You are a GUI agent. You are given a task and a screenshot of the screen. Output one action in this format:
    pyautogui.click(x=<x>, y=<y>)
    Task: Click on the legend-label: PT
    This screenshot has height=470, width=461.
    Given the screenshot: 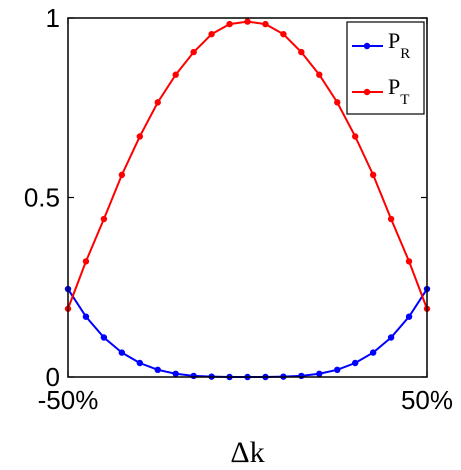 What is the action you would take?
    pyautogui.click(x=398, y=91)
    